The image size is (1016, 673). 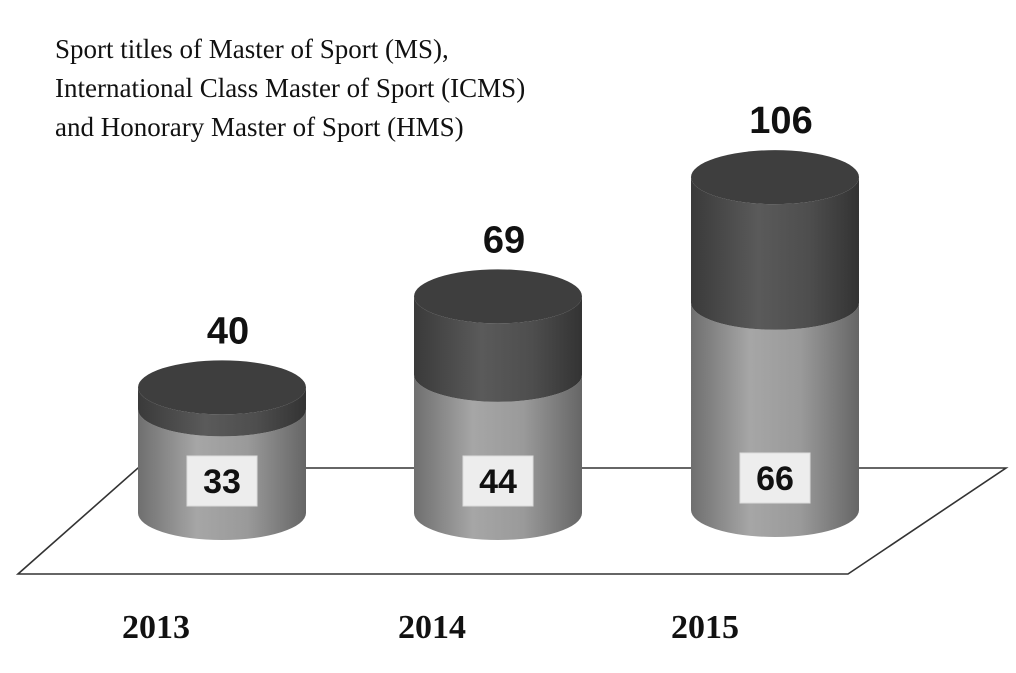 I want to click on year-label-2014: 2014, so click(x=432, y=627).